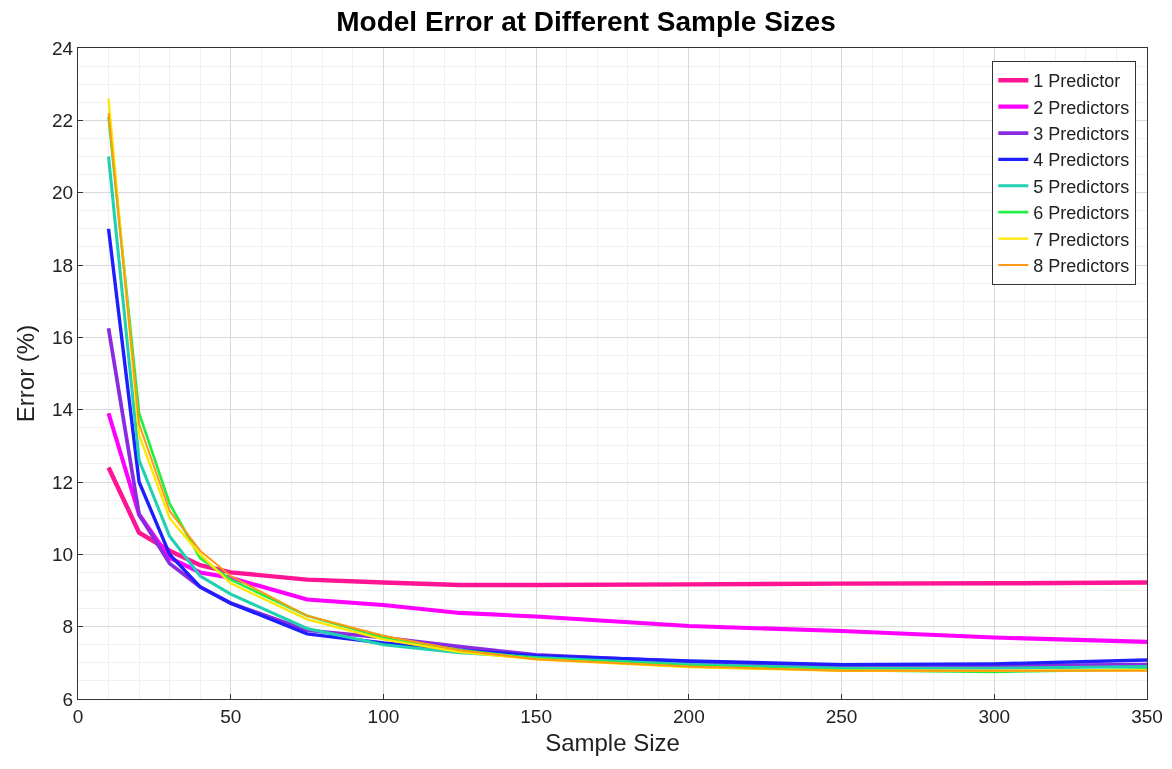  I want to click on legend-label: 4 Predictors, so click(1081, 160).